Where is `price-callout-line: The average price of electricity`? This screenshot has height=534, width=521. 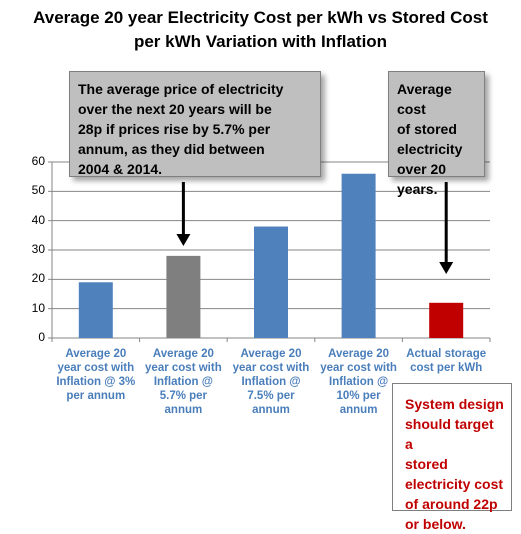 price-callout-line: The average price of electricity is located at coordinates (181, 89).